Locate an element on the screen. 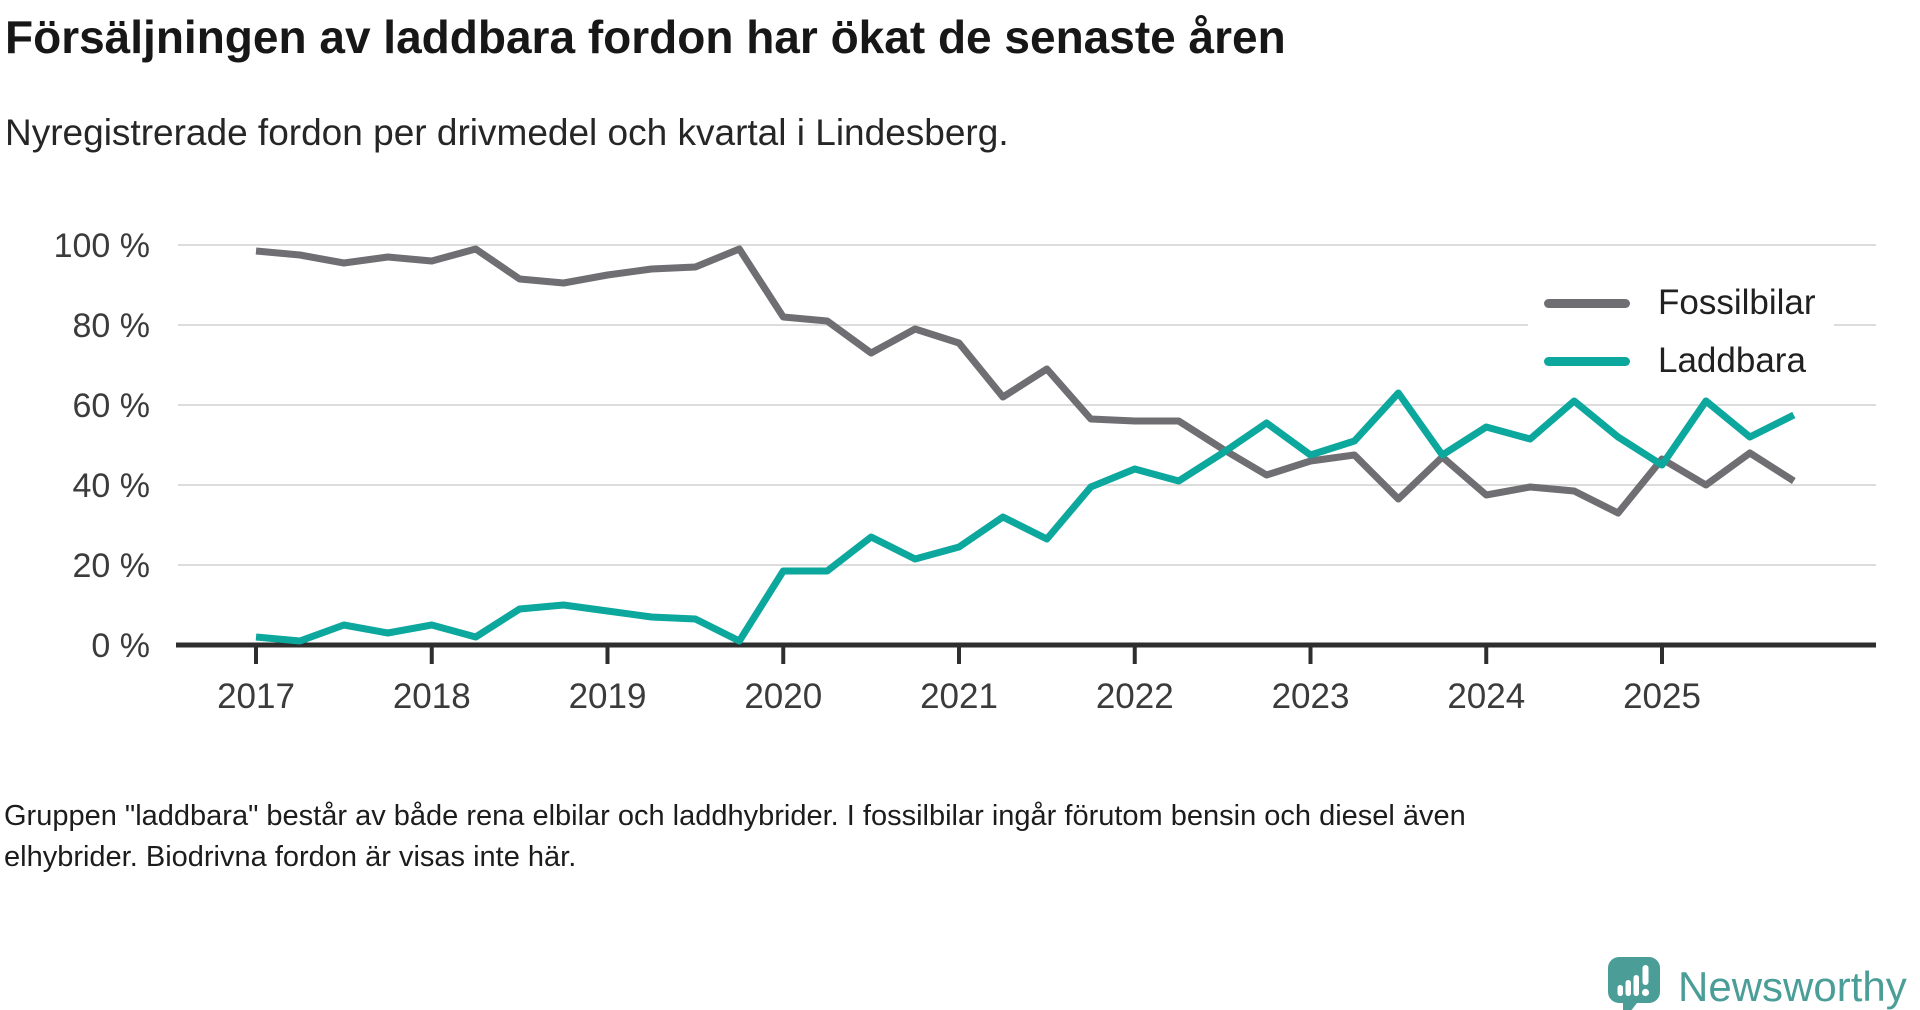 This screenshot has width=1920, height=1010. newsworthy-logo-text: Newsworthy is located at coordinates (1792, 986).